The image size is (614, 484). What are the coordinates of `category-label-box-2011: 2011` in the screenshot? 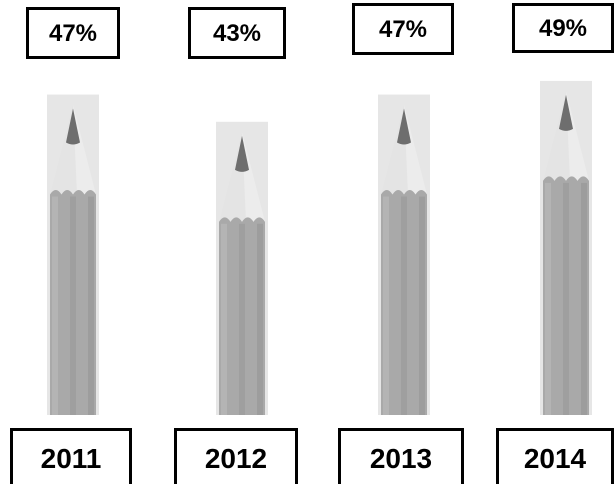 It's located at (71, 456).